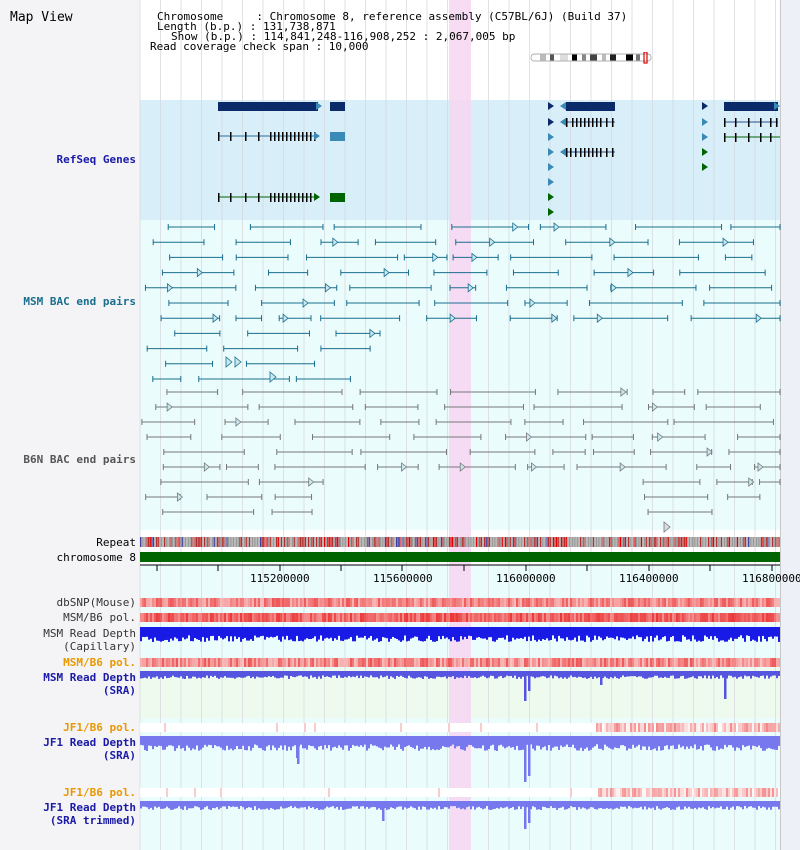 The width and height of the screenshot is (800, 850). What do you see at coordinates (595, 58) in the screenshot?
I see `chromosome-ideogram` at bounding box center [595, 58].